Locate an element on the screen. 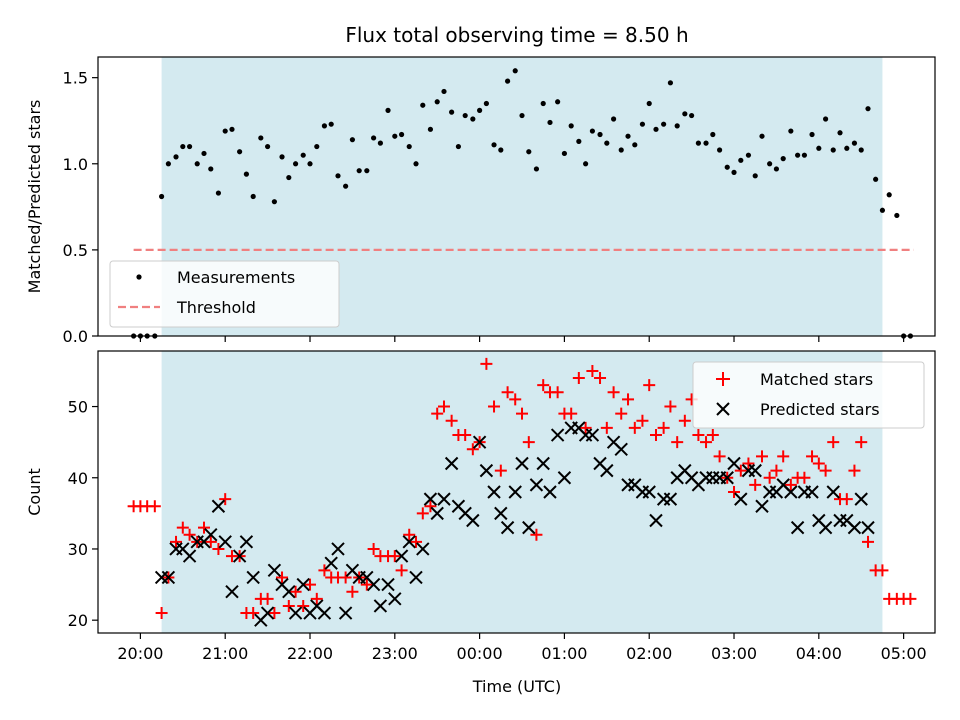  ratio-legend-box is located at coordinates (224, 294).